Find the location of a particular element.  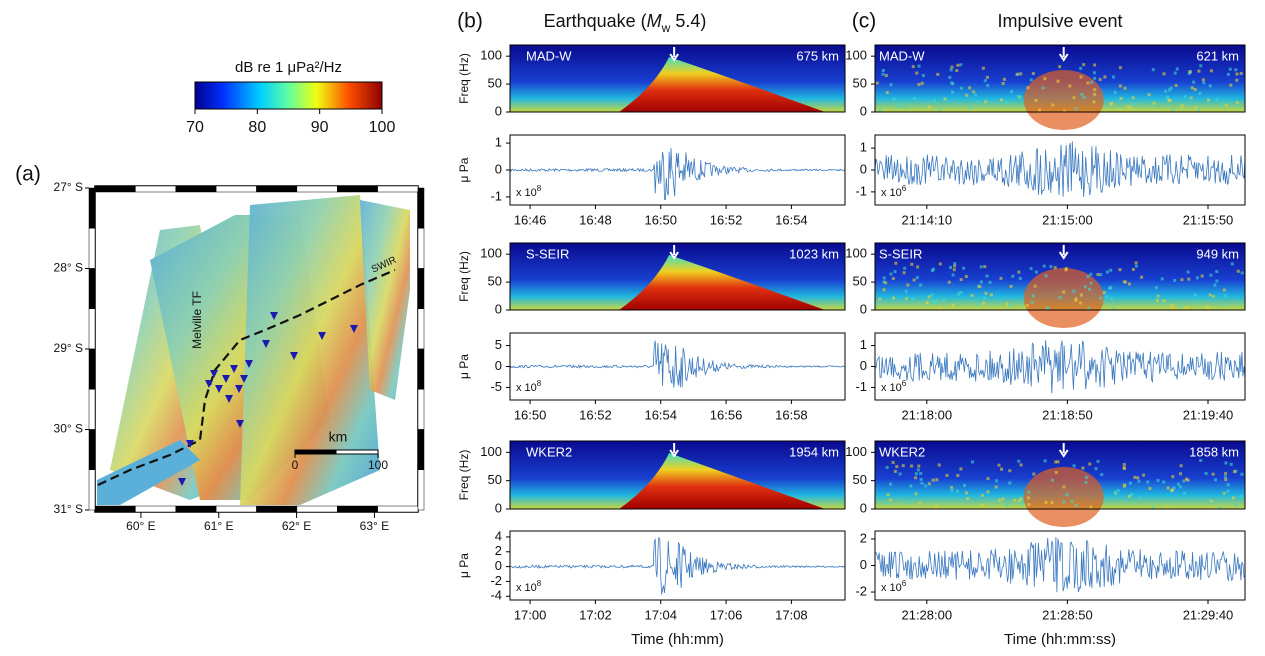

station-name: MAD-W is located at coordinates (902, 55).